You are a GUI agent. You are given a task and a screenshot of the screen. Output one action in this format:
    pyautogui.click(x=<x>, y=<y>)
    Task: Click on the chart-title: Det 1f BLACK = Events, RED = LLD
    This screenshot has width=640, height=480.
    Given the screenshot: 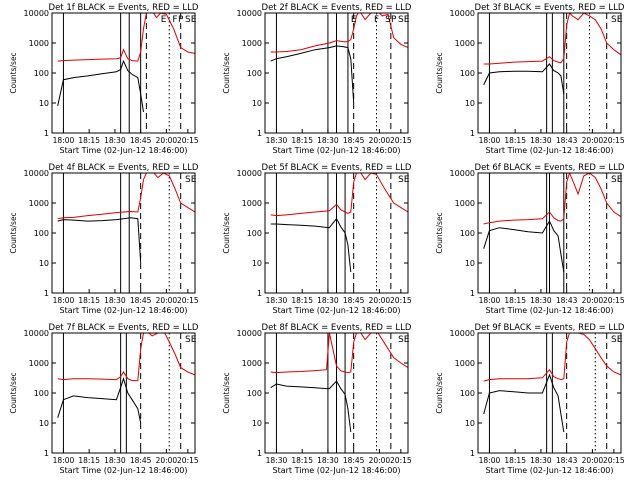 What is the action you would take?
    pyautogui.click(x=124, y=8)
    